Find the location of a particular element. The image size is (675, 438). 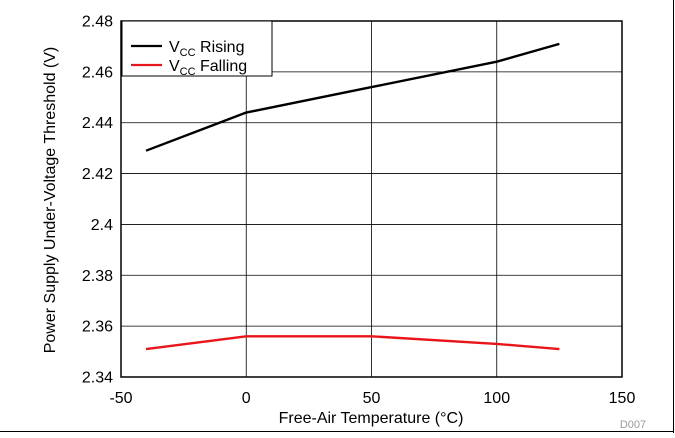

y-tick-labels: 2.34 2.36 2.38 2.4 2.42 2.44 2.46 2.48 is located at coordinates (97, 200).